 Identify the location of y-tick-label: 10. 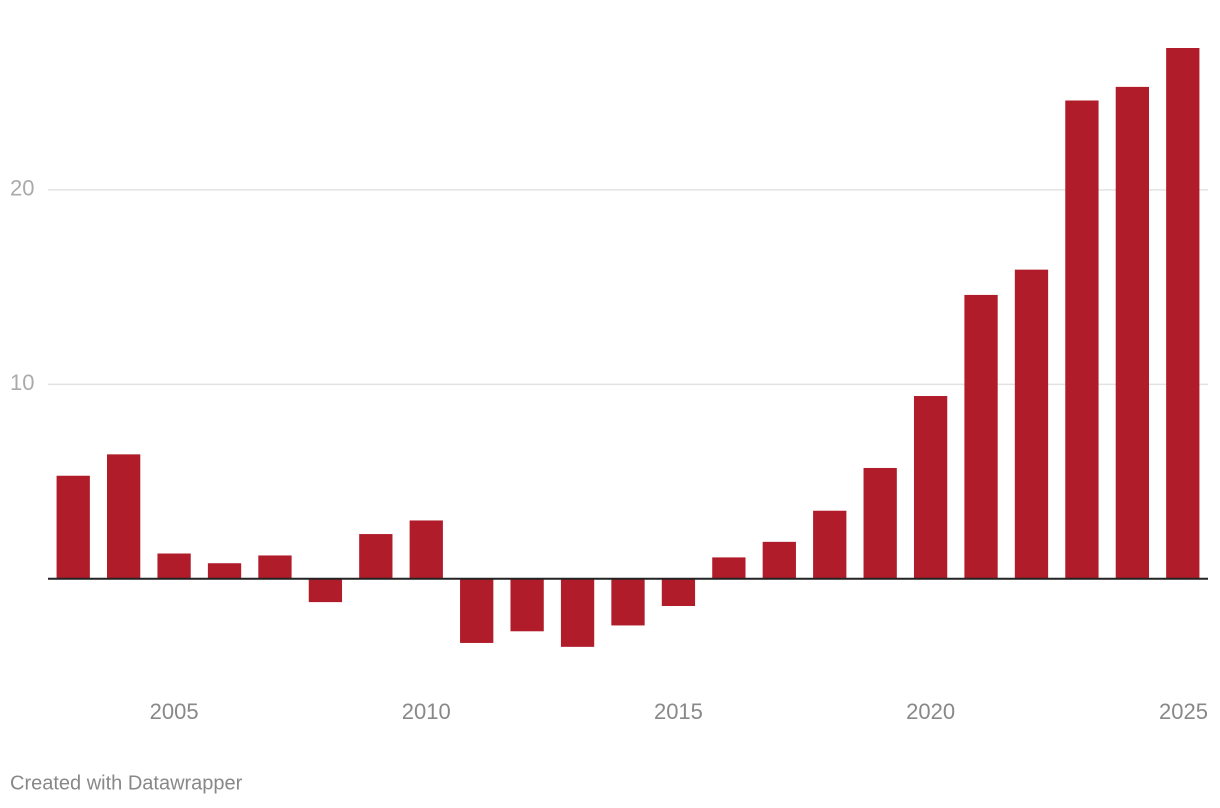
(22, 382).